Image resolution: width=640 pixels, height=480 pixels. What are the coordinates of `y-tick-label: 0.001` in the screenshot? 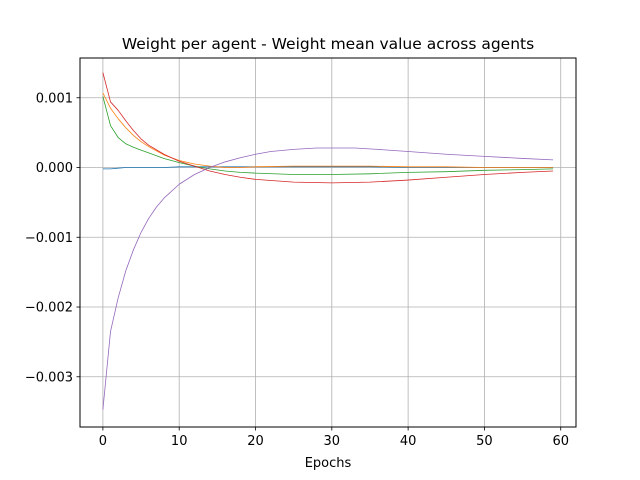 It's located at (54, 98).